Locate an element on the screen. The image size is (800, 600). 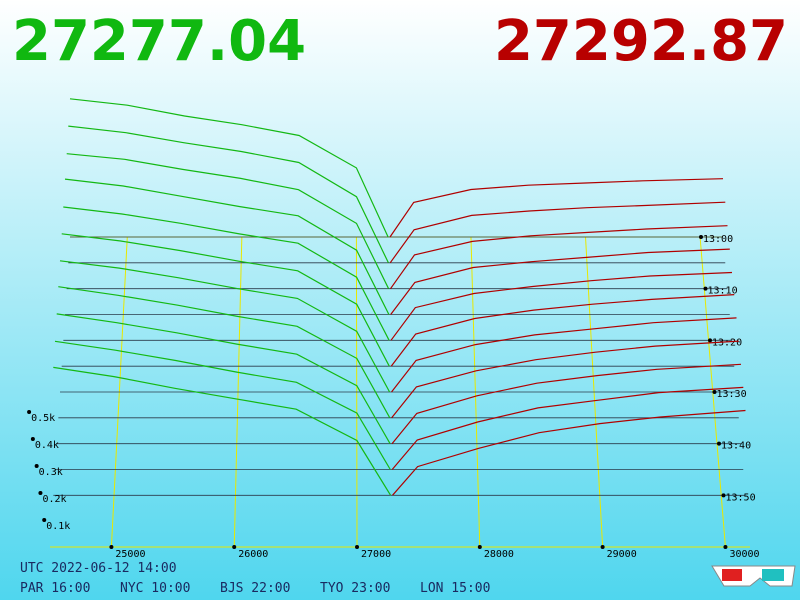
time-tick-label: 13:20 is located at coordinates (727, 342).